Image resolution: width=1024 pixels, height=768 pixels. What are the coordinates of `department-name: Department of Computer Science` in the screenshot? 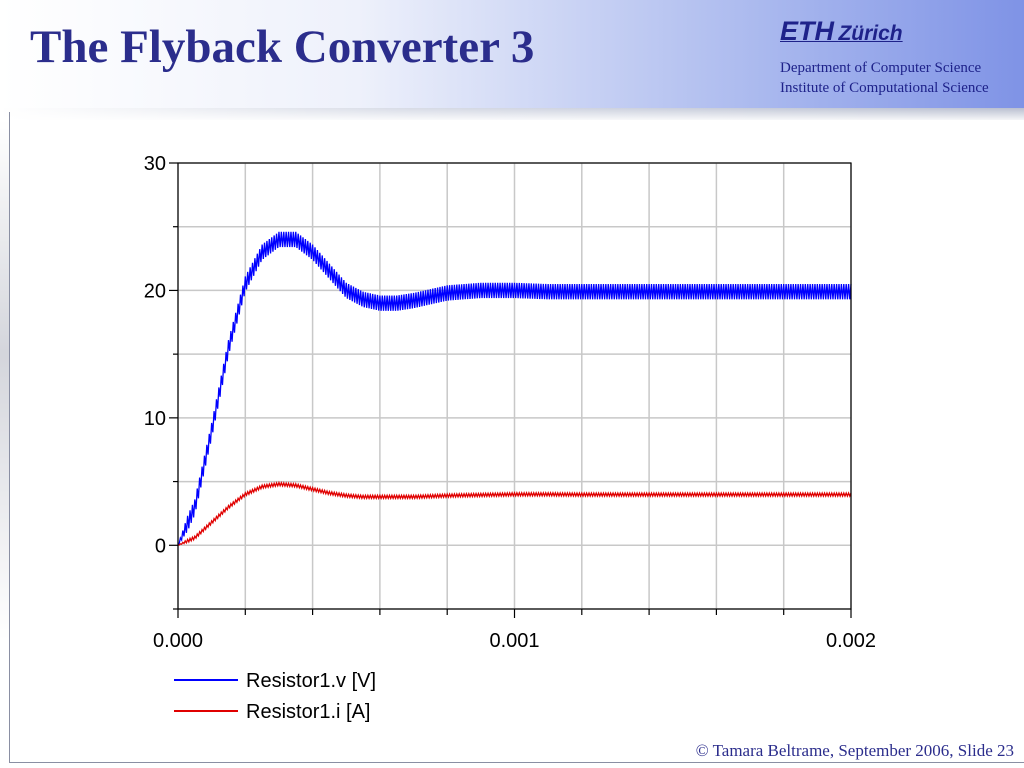 It's located at (881, 68).